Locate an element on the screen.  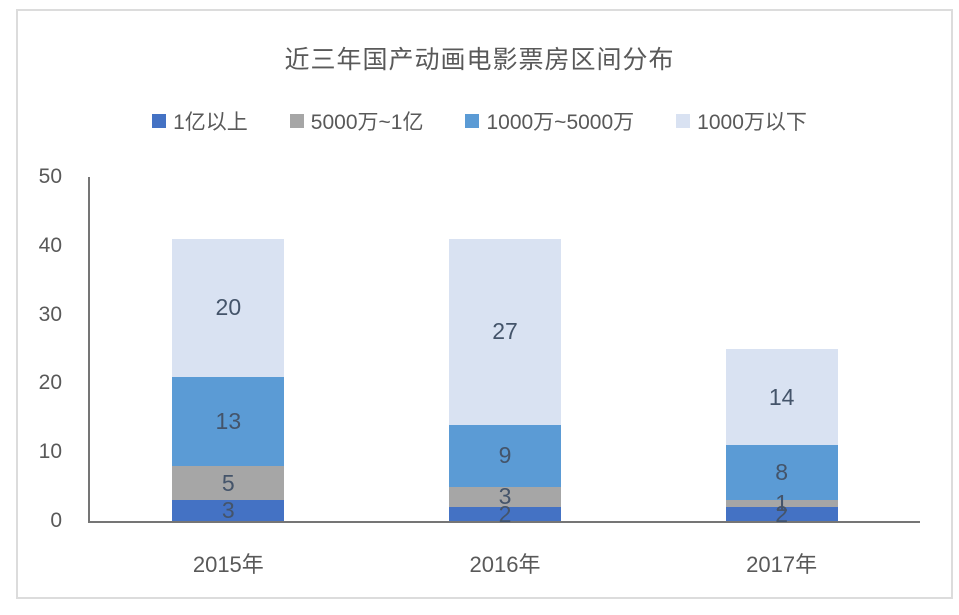
y-tick-label: 10 is located at coordinates (50, 452).